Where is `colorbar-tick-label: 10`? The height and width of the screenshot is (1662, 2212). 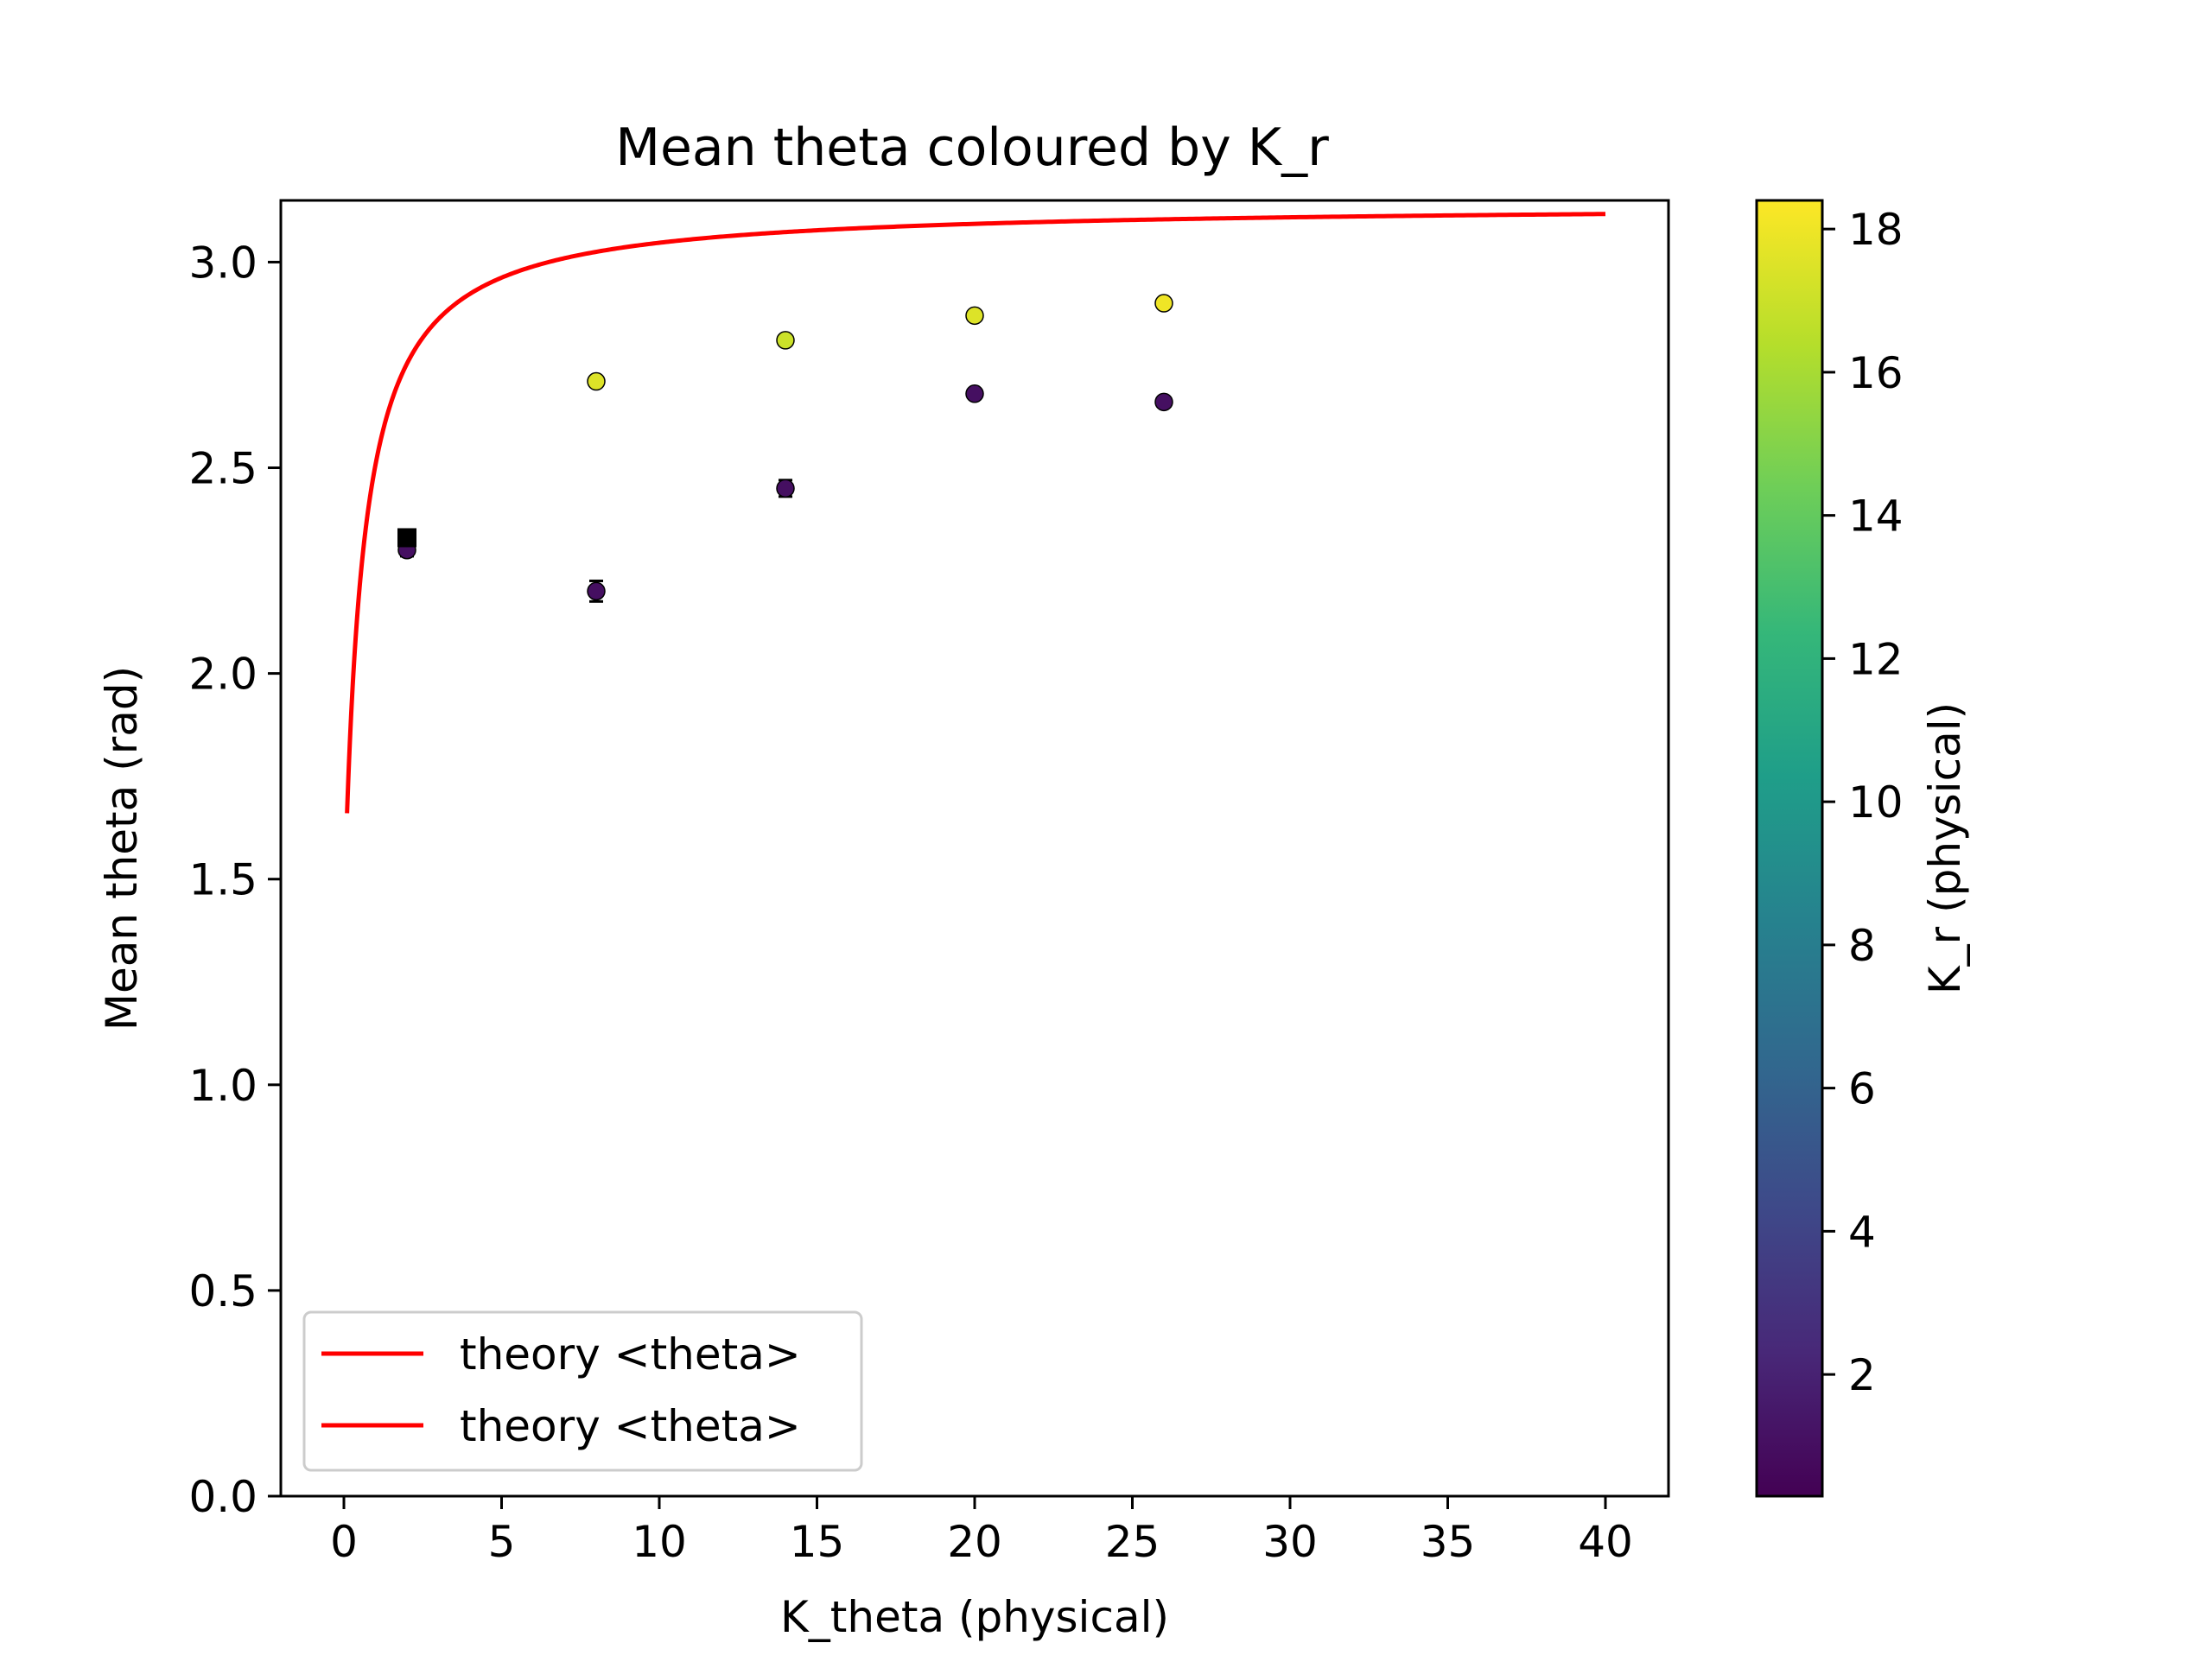
colorbar-tick-label: 10 is located at coordinates (1876, 802).